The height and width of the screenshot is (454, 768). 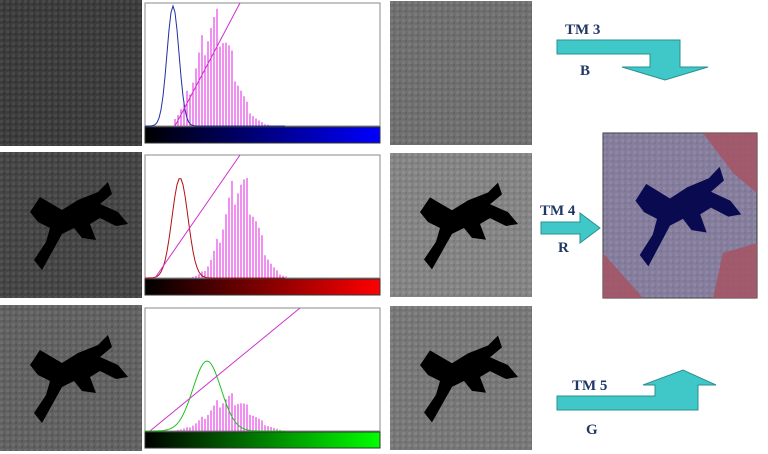 What do you see at coordinates (592, 430) in the screenshot?
I see `channel-label: G` at bounding box center [592, 430].